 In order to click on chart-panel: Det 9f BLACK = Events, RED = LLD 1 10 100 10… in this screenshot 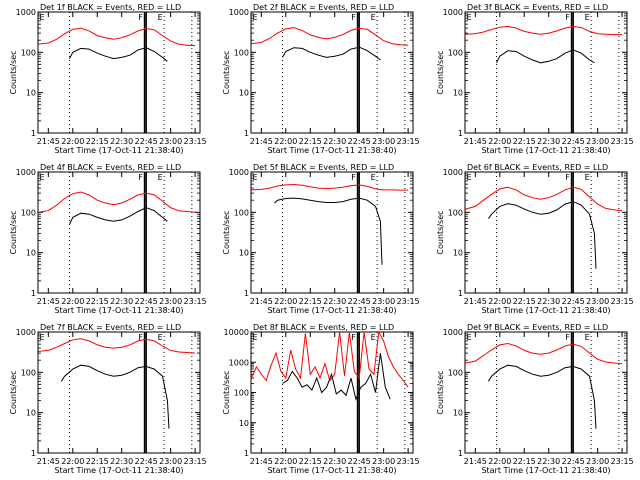, I will do `click(535, 399)`.